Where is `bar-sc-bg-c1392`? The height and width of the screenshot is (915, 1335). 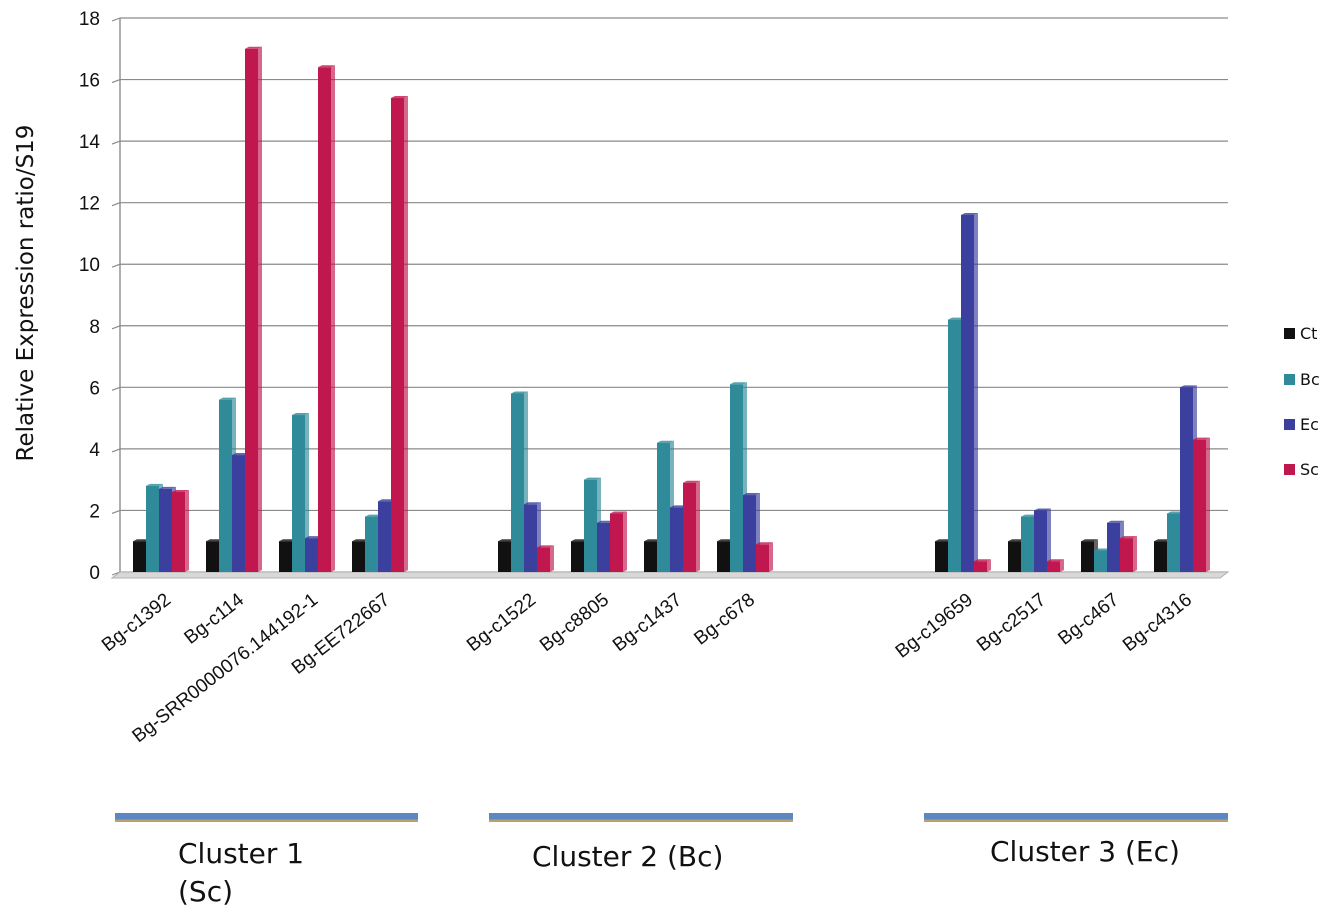 bar-sc-bg-c1392 is located at coordinates (180, 530).